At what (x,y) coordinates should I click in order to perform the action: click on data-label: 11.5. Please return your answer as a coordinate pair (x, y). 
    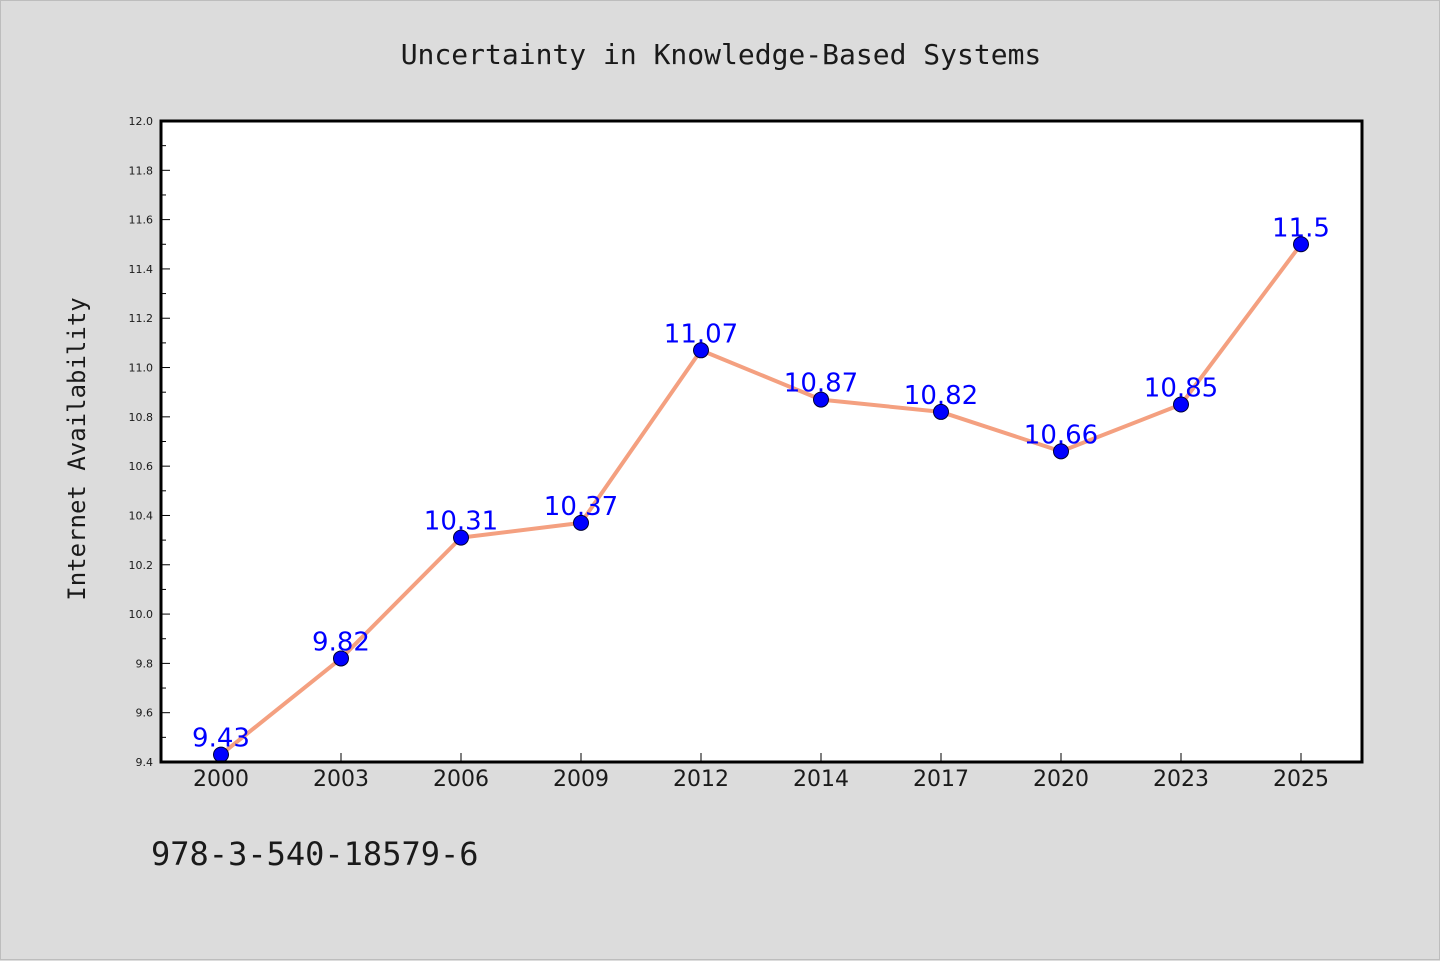
    Looking at the image, I should click on (1301, 228).